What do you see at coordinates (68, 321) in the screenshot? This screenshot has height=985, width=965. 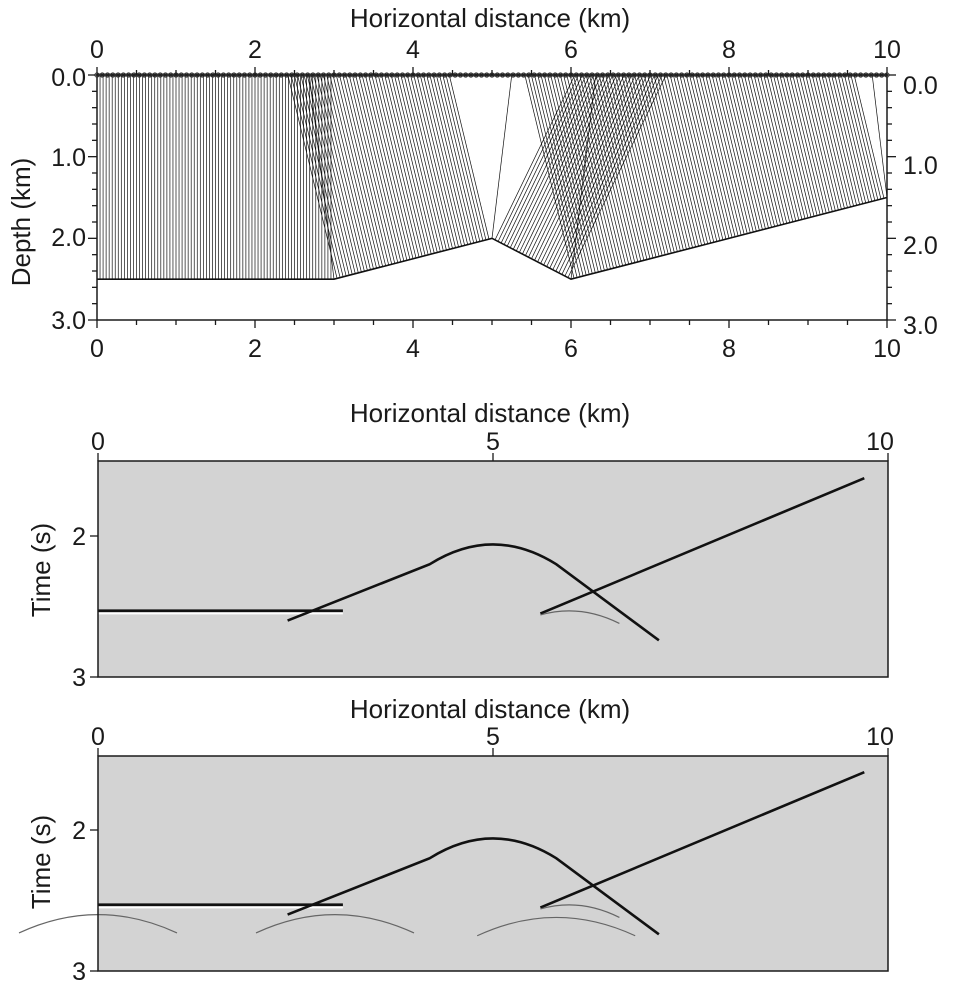 I see `depth-left-y-tick: 3.0` at bounding box center [68, 321].